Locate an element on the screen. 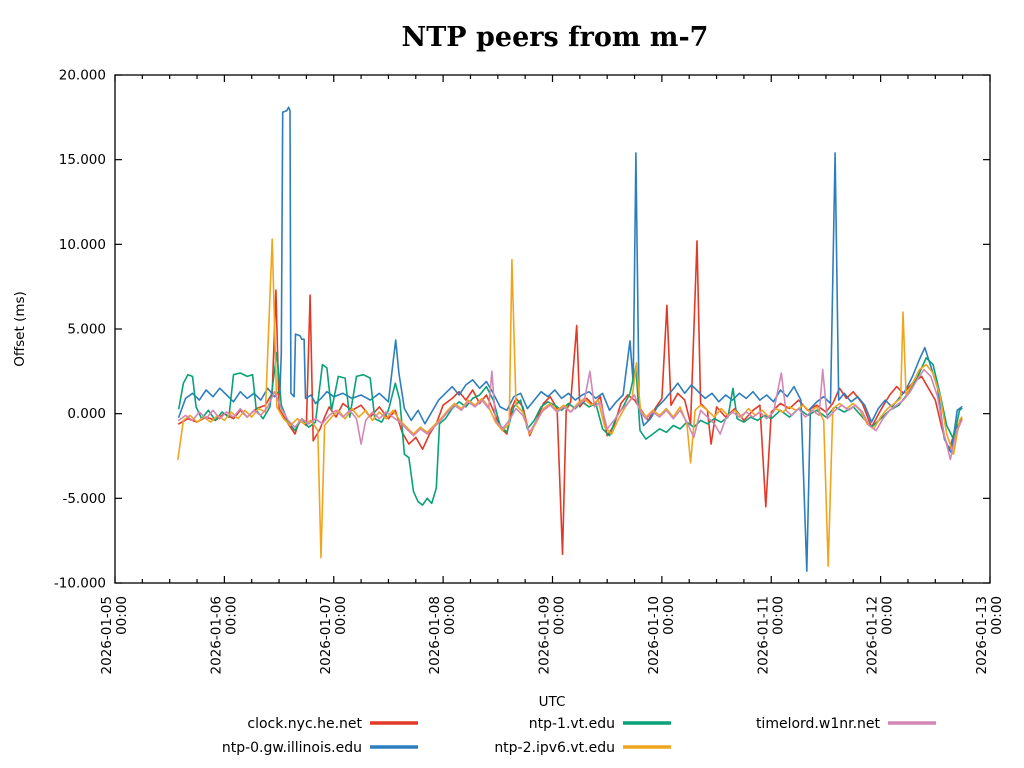 The width and height of the screenshot is (1024, 768). axis-tick-label: 15.000 is located at coordinates (82, 160).